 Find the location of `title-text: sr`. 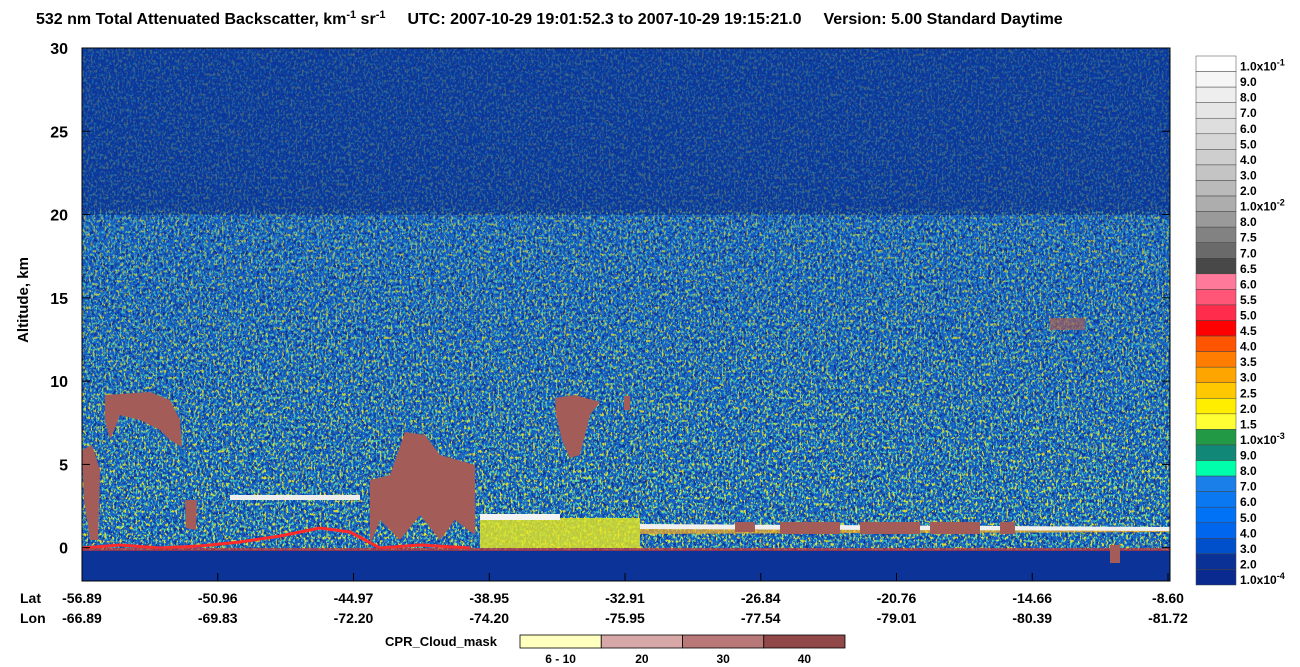

title-text: sr is located at coordinates (366, 19).